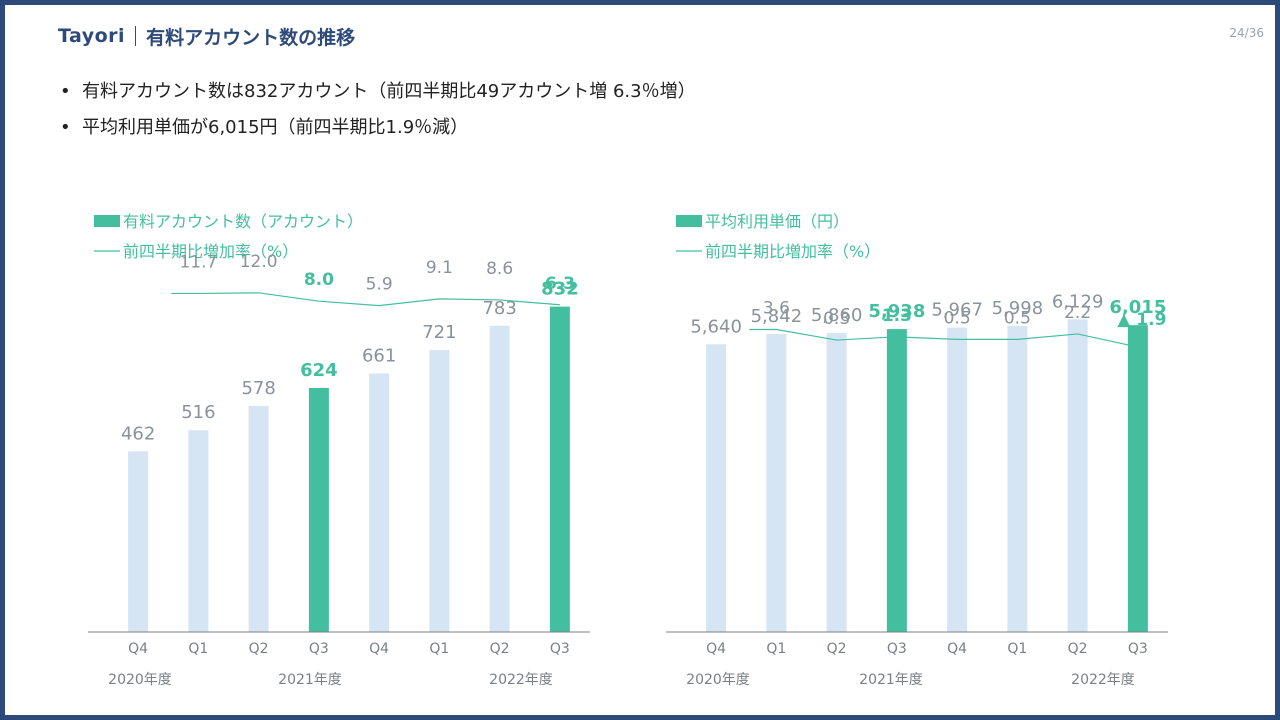 The width and height of the screenshot is (1280, 720). Describe the element at coordinates (198, 262) in the screenshot. I see `growth-rate-label: 11.7` at that location.